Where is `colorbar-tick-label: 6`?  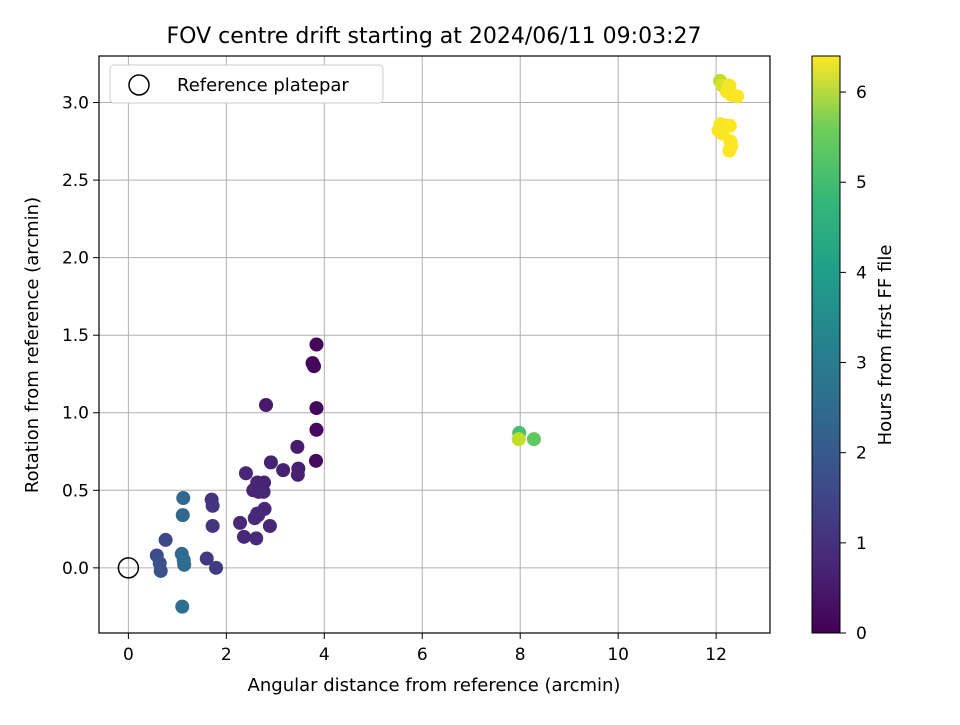 colorbar-tick-label: 6 is located at coordinates (861, 93).